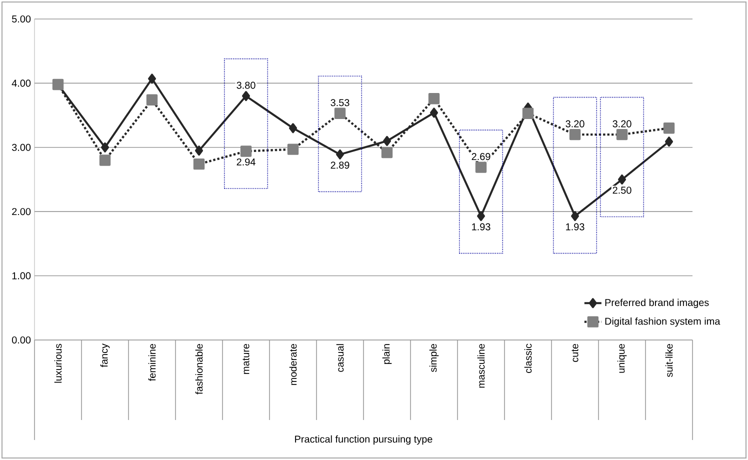 This screenshot has height=460, width=748. Describe the element at coordinates (340, 358) in the screenshot. I see `x-tick-label: casual` at that location.